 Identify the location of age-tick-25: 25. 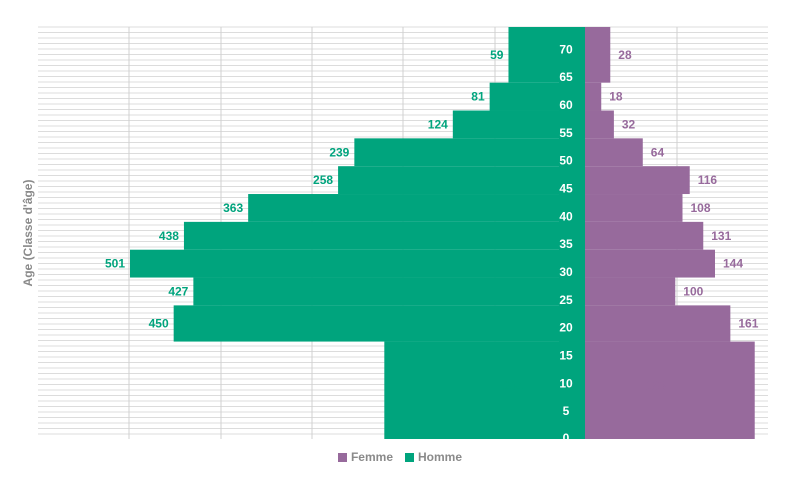
(566, 300).